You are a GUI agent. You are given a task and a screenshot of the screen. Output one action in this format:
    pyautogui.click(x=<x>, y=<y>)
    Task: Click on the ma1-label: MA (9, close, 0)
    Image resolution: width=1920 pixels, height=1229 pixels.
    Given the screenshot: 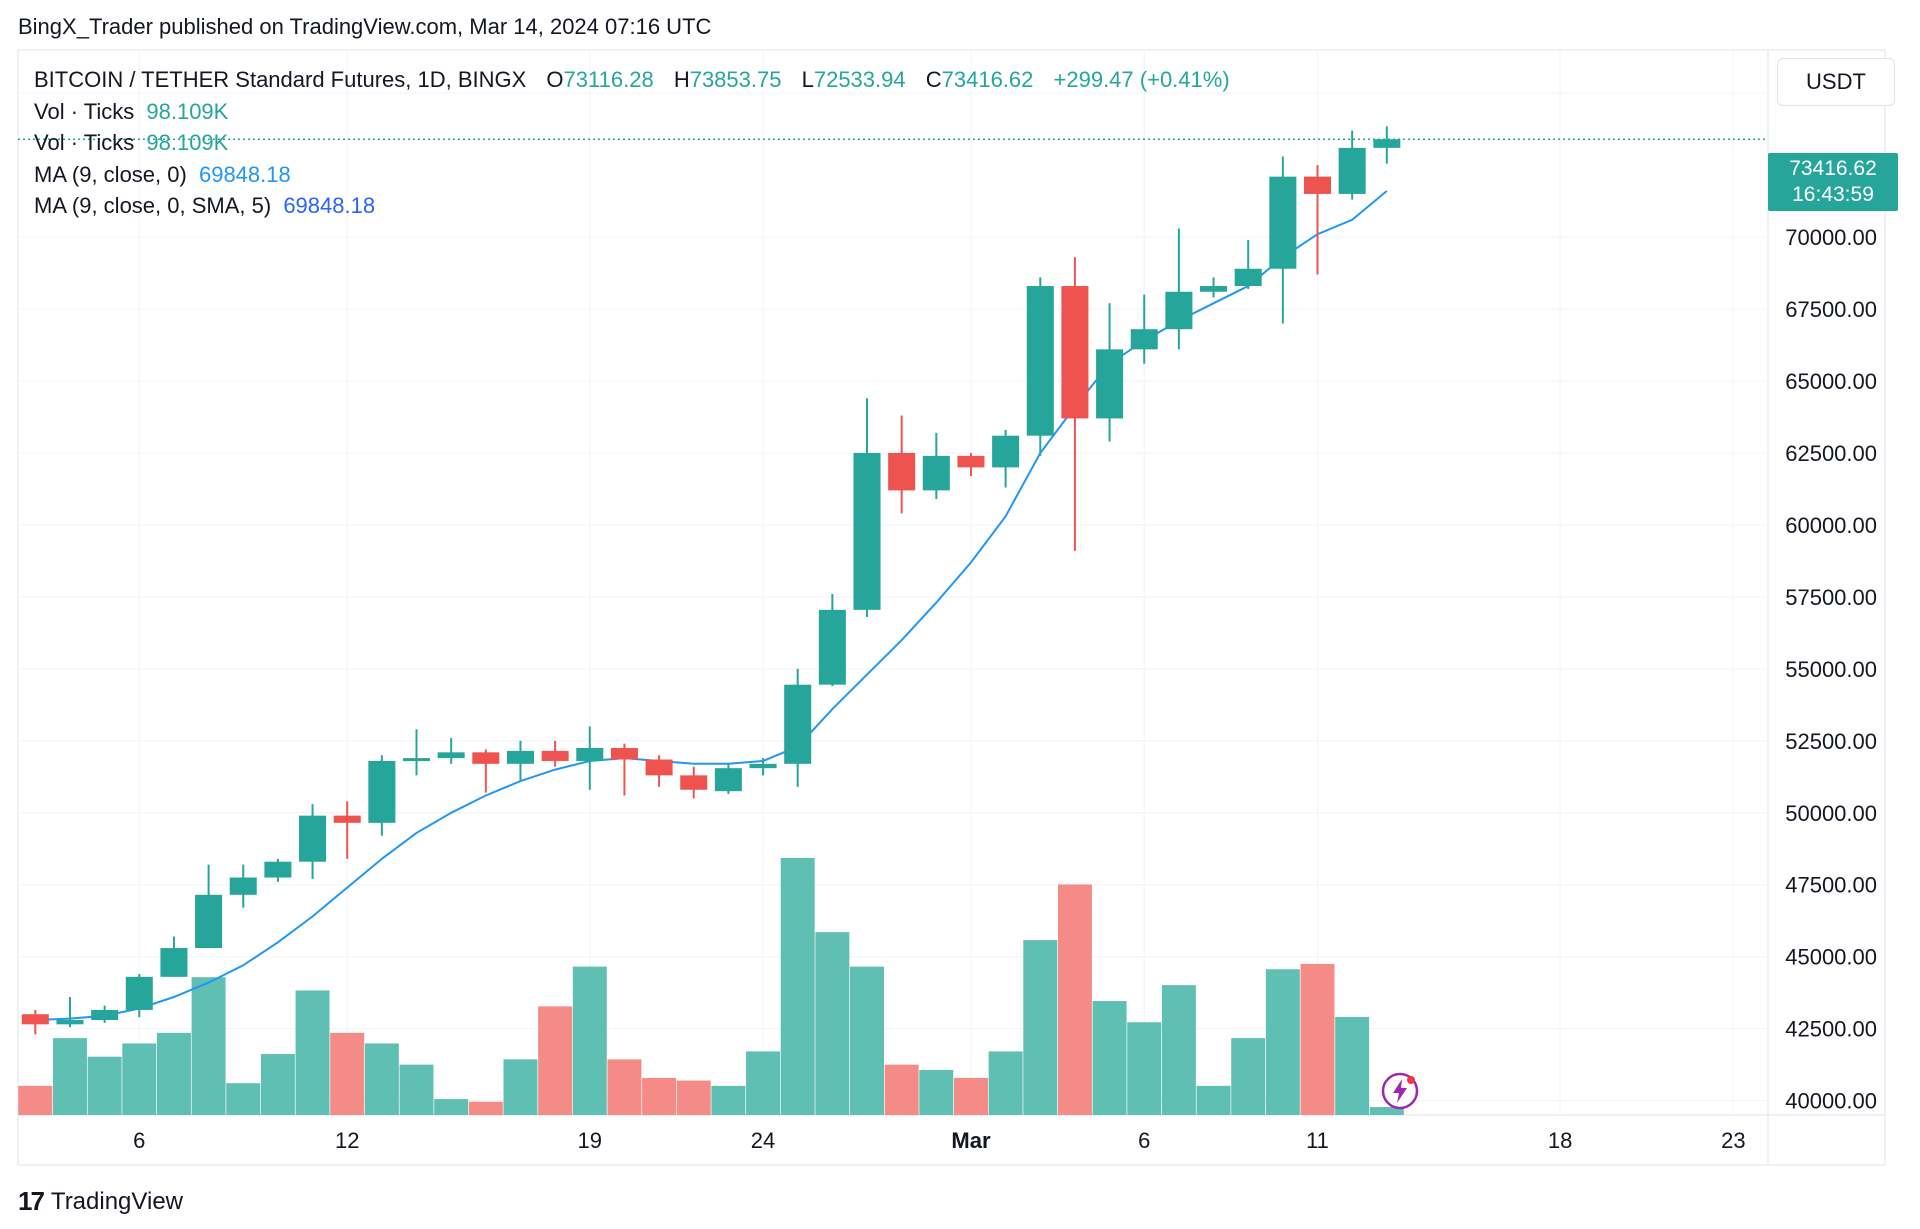 What is the action you would take?
    pyautogui.click(x=110, y=174)
    